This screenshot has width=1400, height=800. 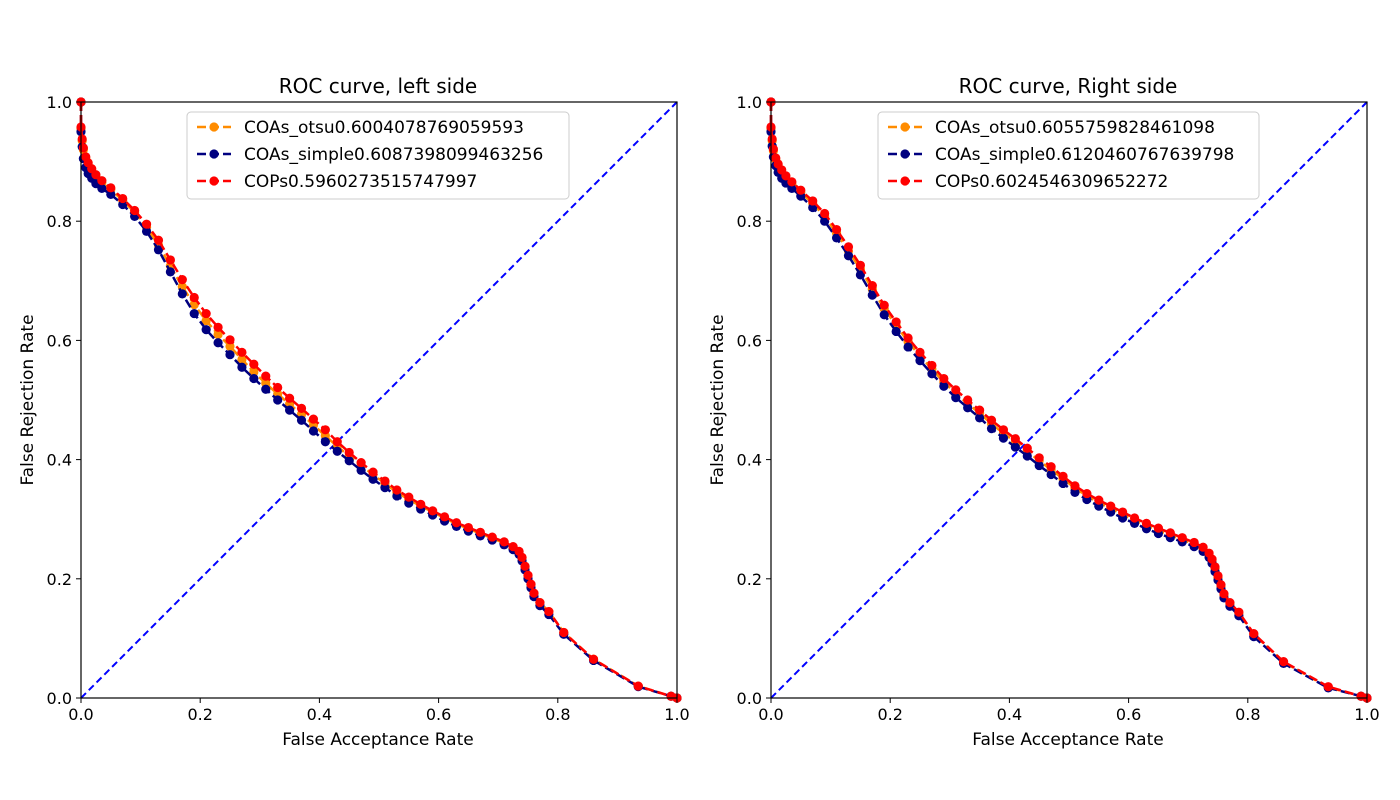 What do you see at coordinates (1075, 128) in the screenshot?
I see `right-legend-label: COAs_otsu0.6055759828461098` at bounding box center [1075, 128].